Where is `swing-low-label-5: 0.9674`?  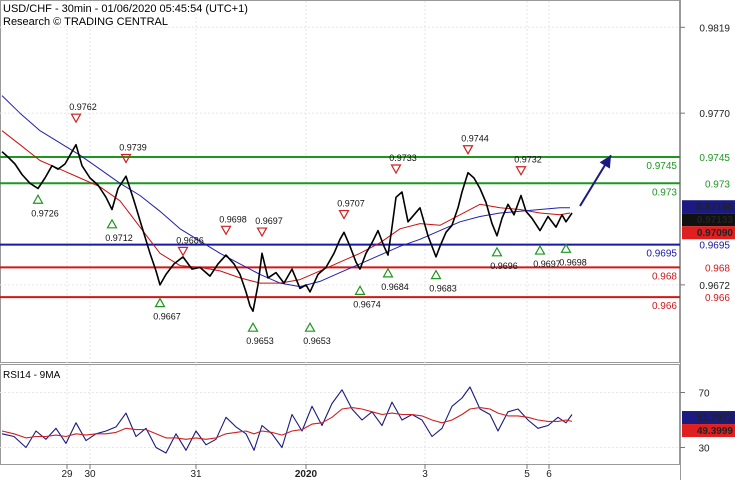 swing-low-label-5: 0.9674 is located at coordinates (367, 304).